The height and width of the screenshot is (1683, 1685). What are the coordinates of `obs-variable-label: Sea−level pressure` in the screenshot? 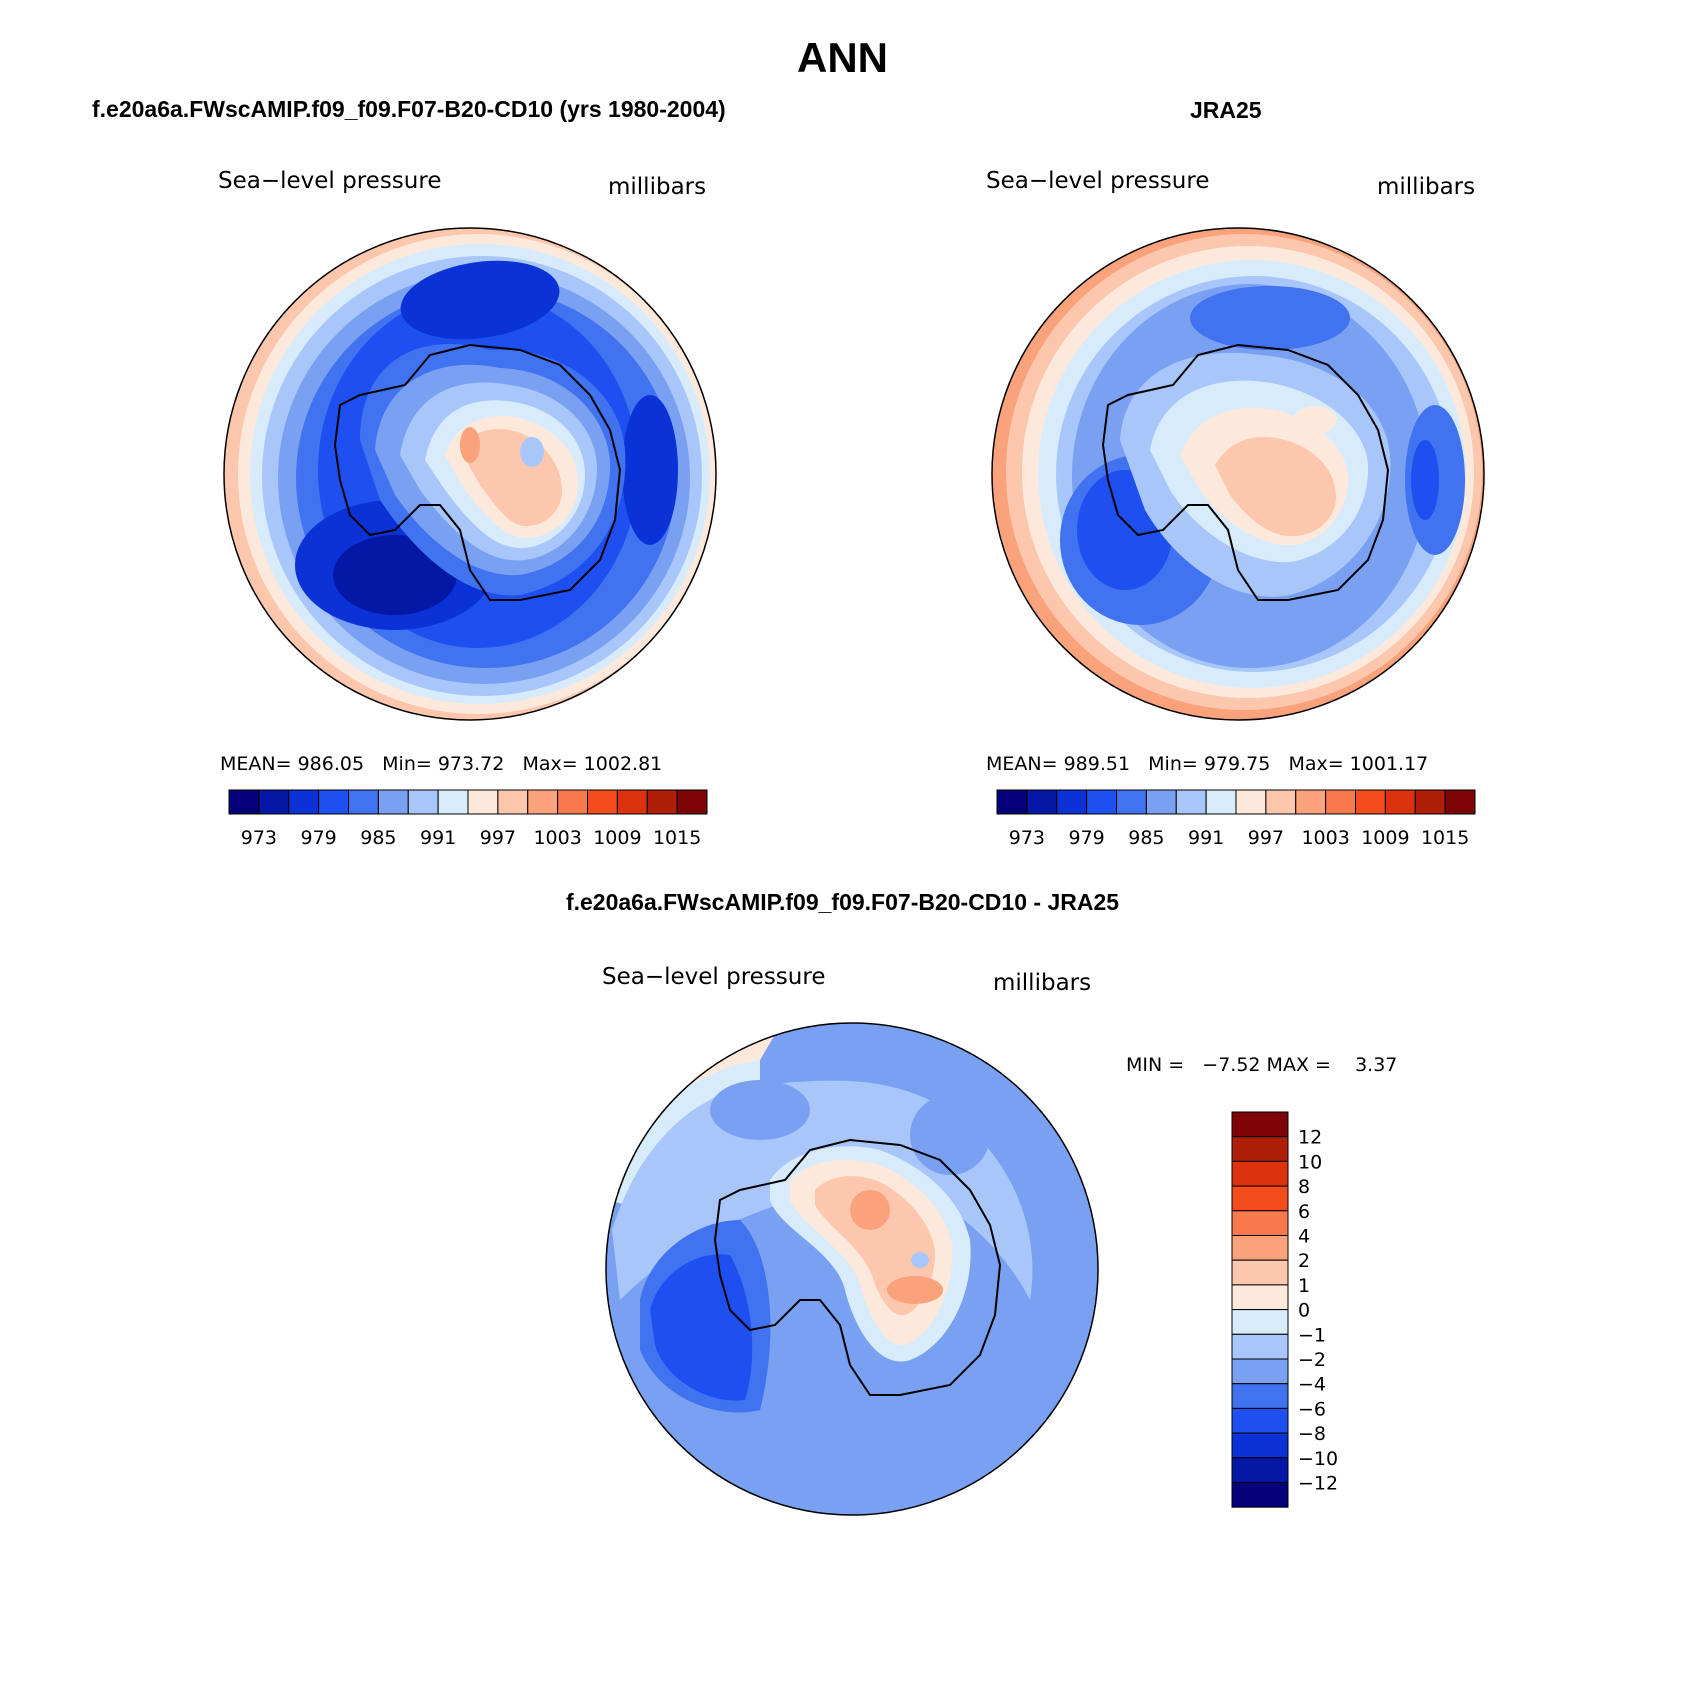 It's located at (1098, 181).